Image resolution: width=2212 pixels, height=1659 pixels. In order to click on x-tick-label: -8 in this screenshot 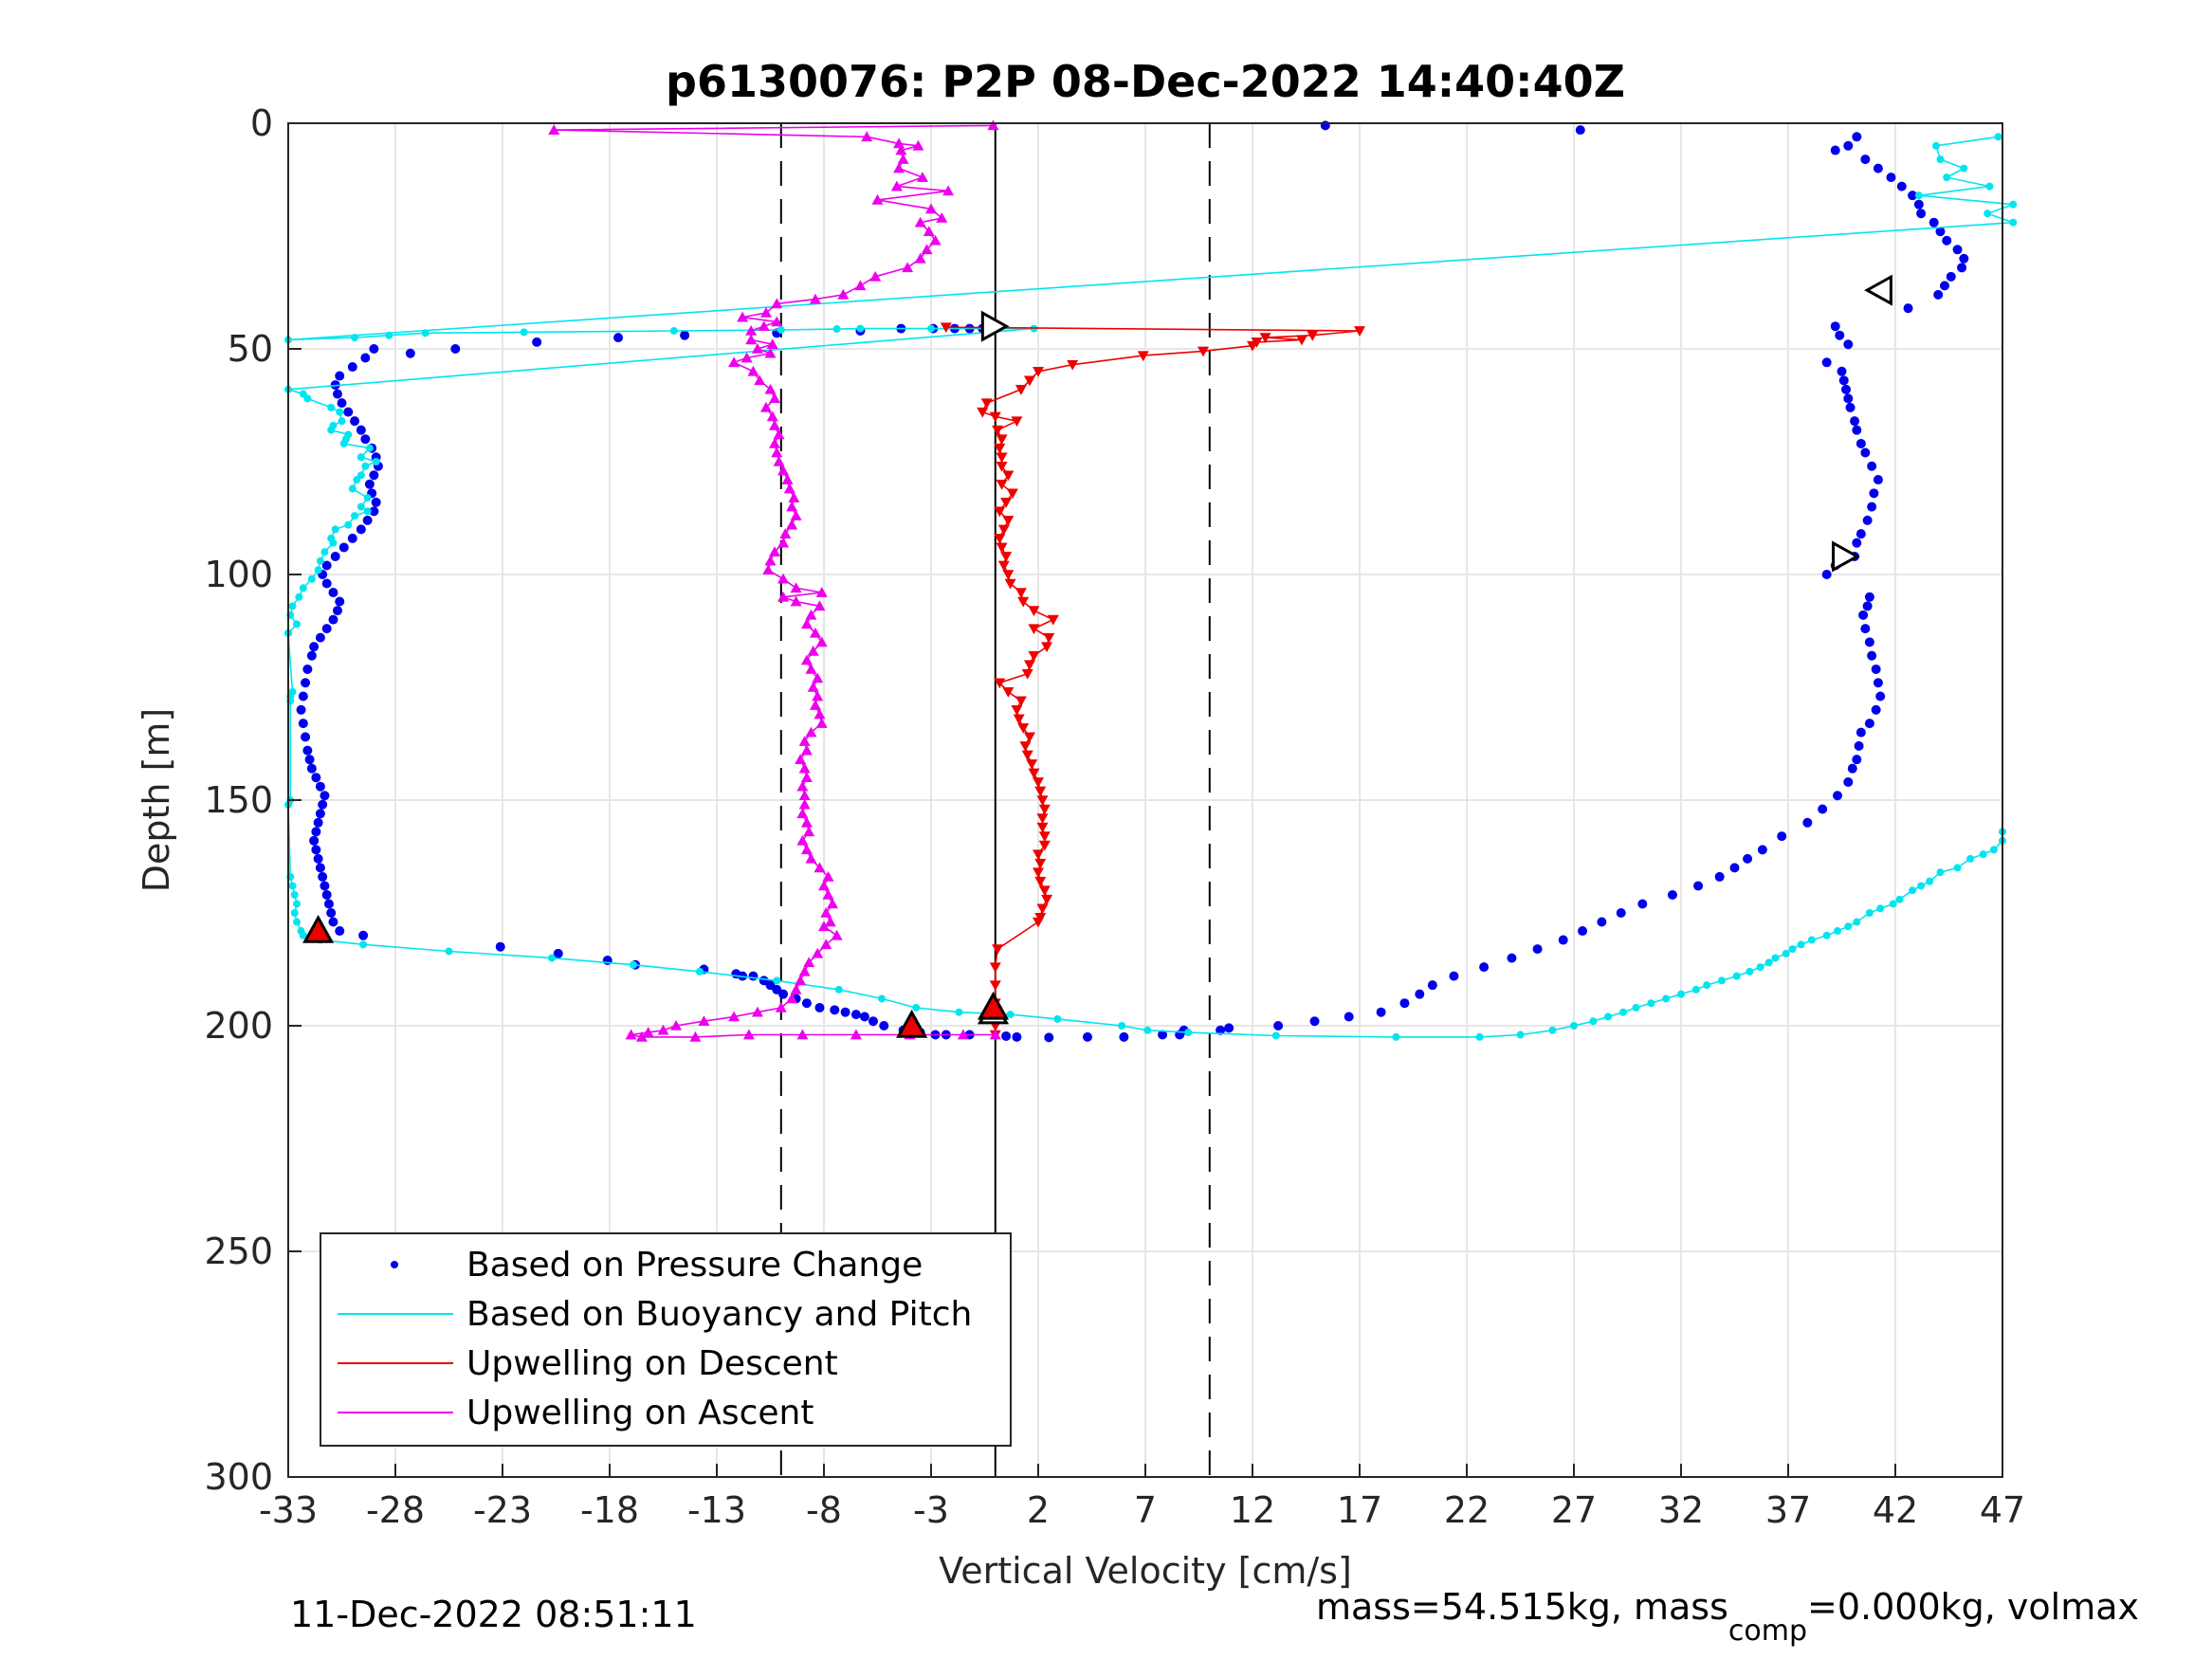, I will do `click(824, 1510)`.